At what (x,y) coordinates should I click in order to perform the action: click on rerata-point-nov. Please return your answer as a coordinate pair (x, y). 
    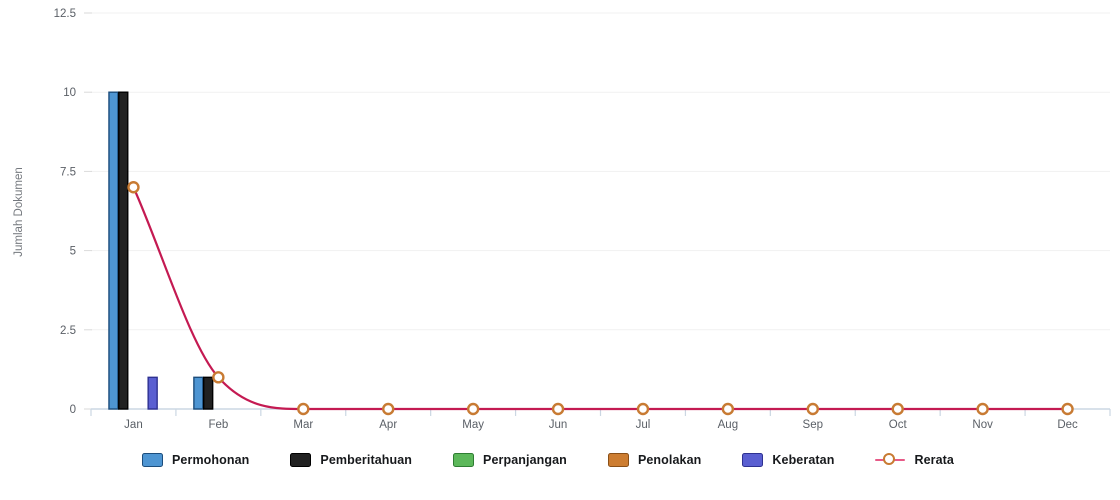
    Looking at the image, I should click on (982, 409).